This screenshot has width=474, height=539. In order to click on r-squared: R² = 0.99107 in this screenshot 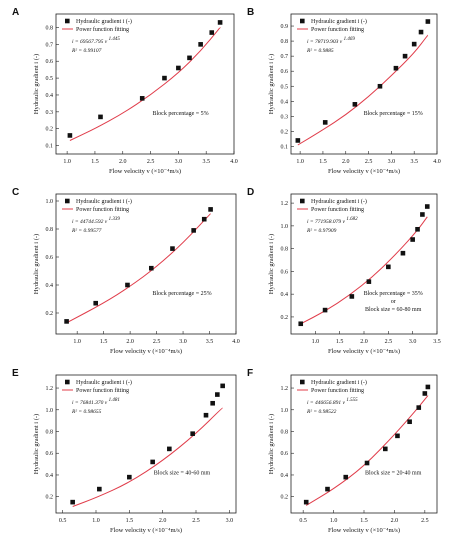, I will do `click(86, 51)`.